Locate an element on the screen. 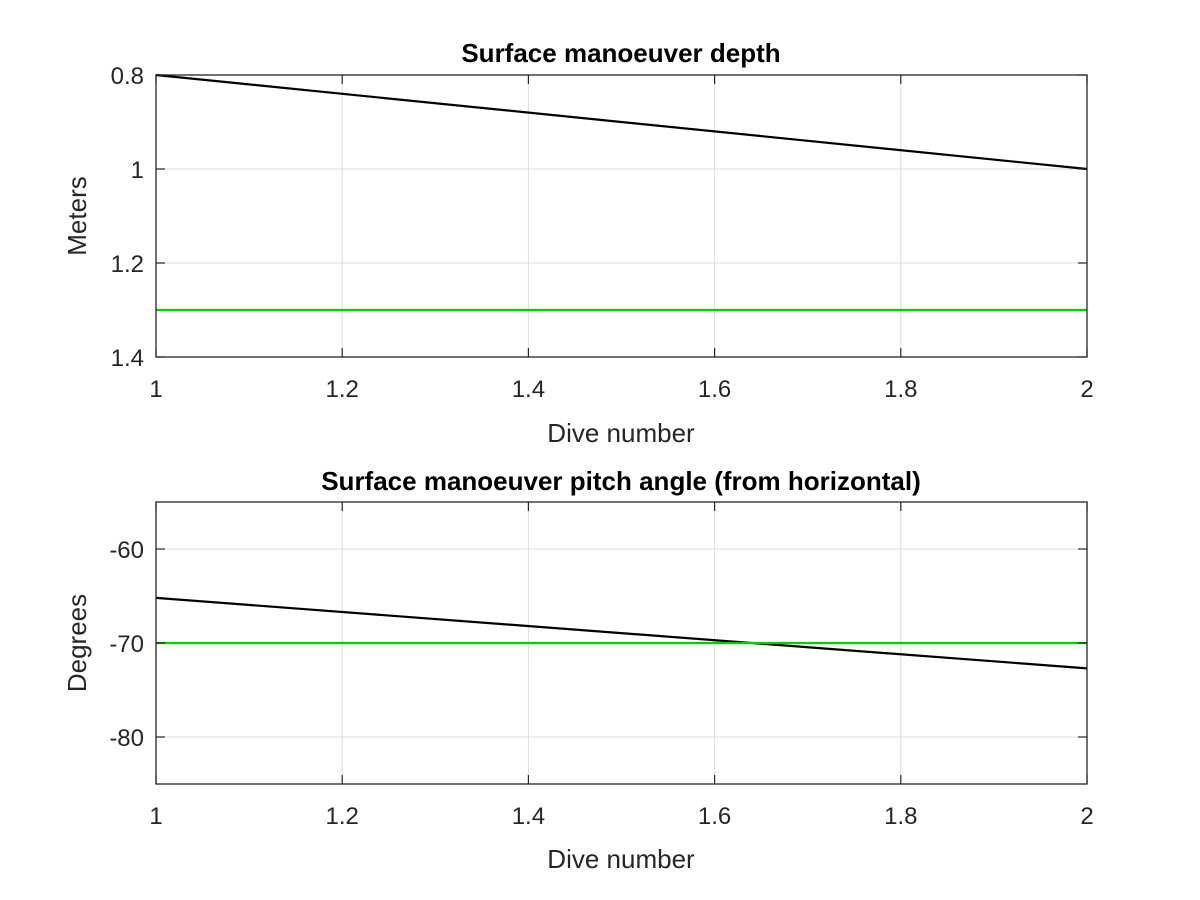  y-tick-label: -70 is located at coordinates (126, 644).